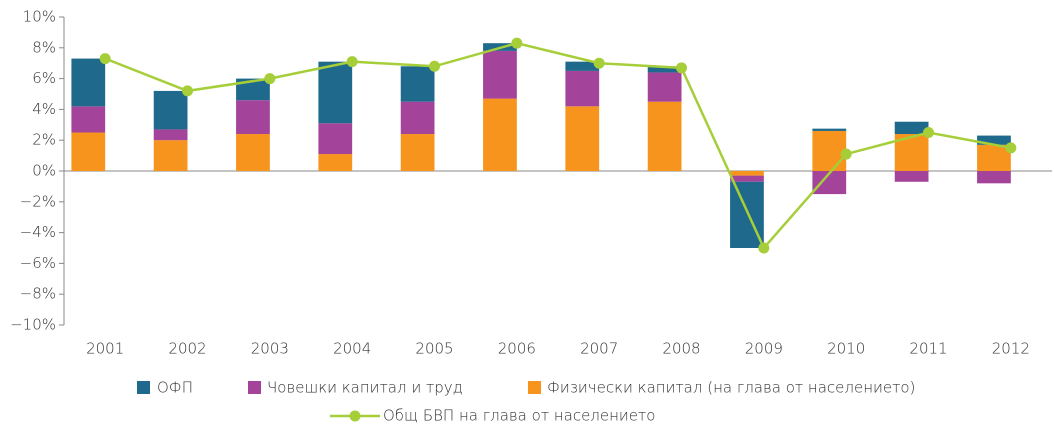 The width and height of the screenshot is (1054, 427). I want to click on y-tick-label: −2%, so click(38, 201).